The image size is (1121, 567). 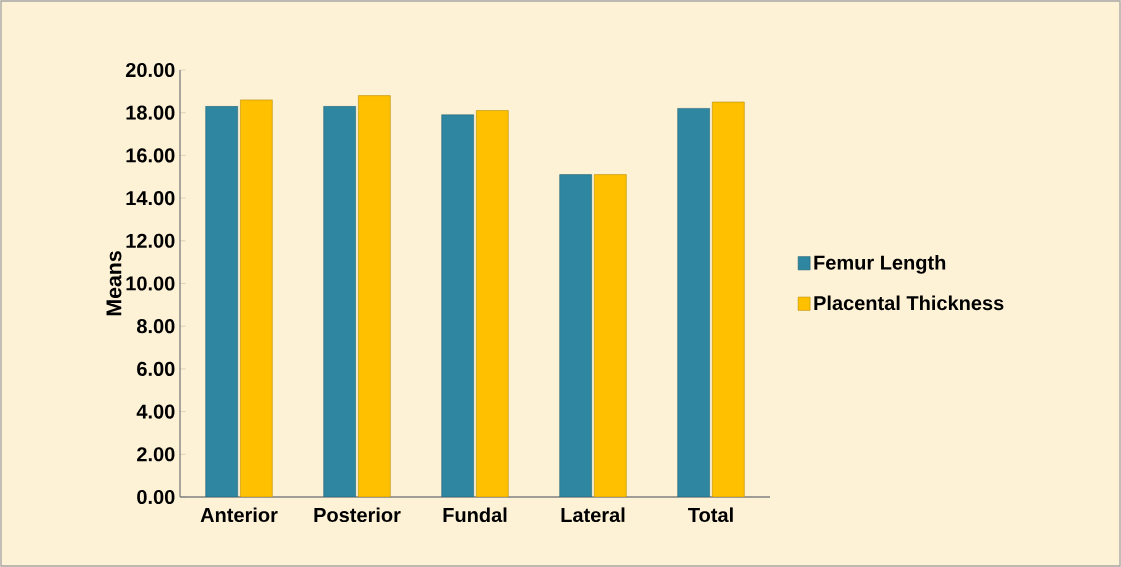 I want to click on x-tick-label: Posterior, so click(x=357, y=515).